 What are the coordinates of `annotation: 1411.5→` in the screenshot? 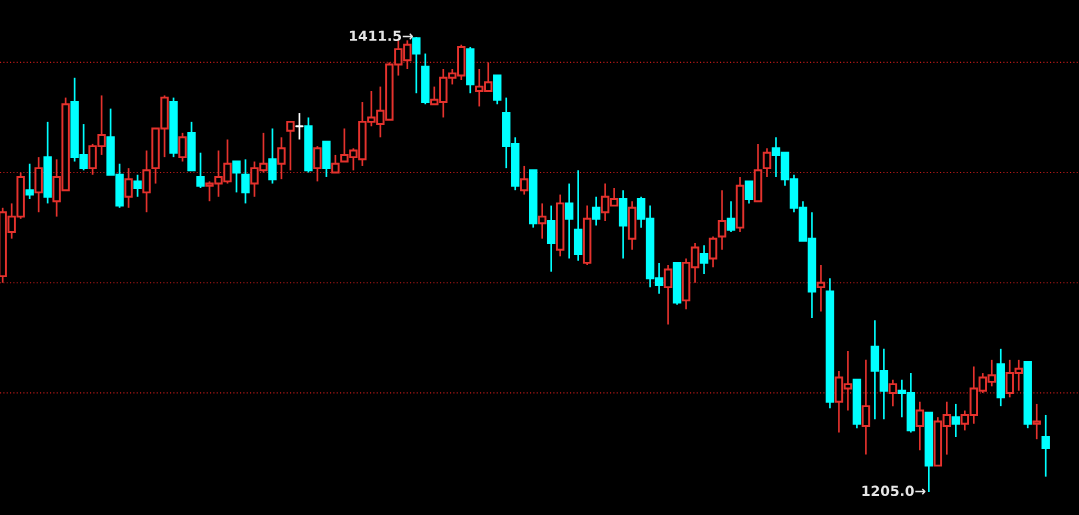 It's located at (381, 36).